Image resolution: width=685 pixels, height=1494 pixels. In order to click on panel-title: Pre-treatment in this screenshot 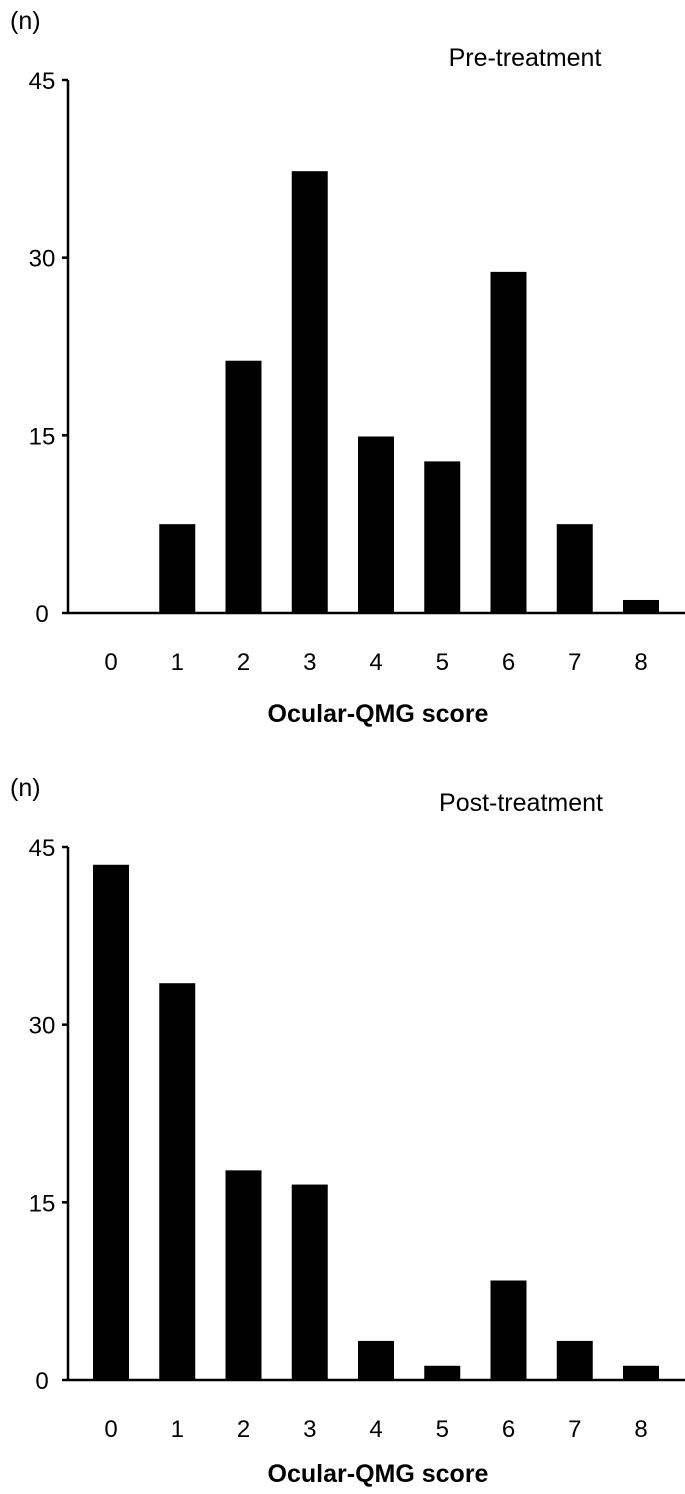, I will do `click(525, 58)`.